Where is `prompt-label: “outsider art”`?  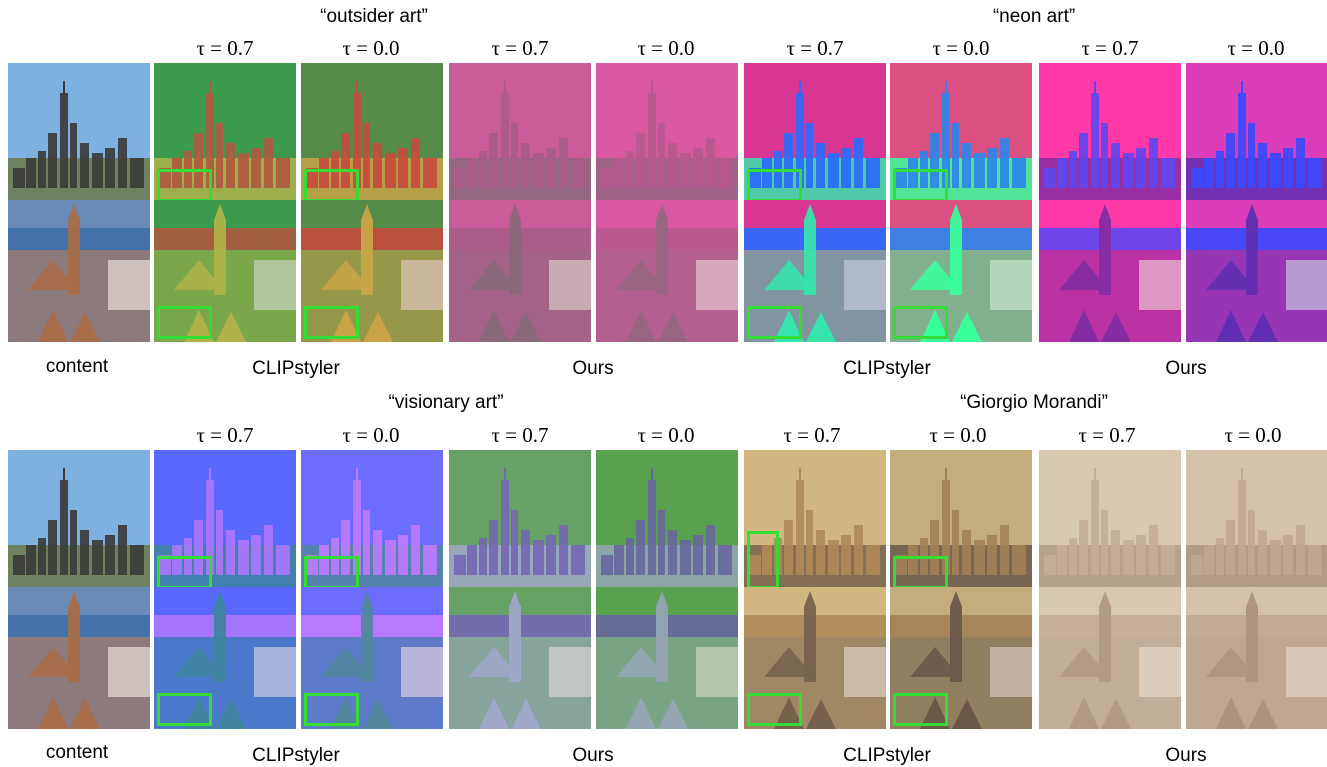
prompt-label: “outsider art” is located at coordinates (374, 16).